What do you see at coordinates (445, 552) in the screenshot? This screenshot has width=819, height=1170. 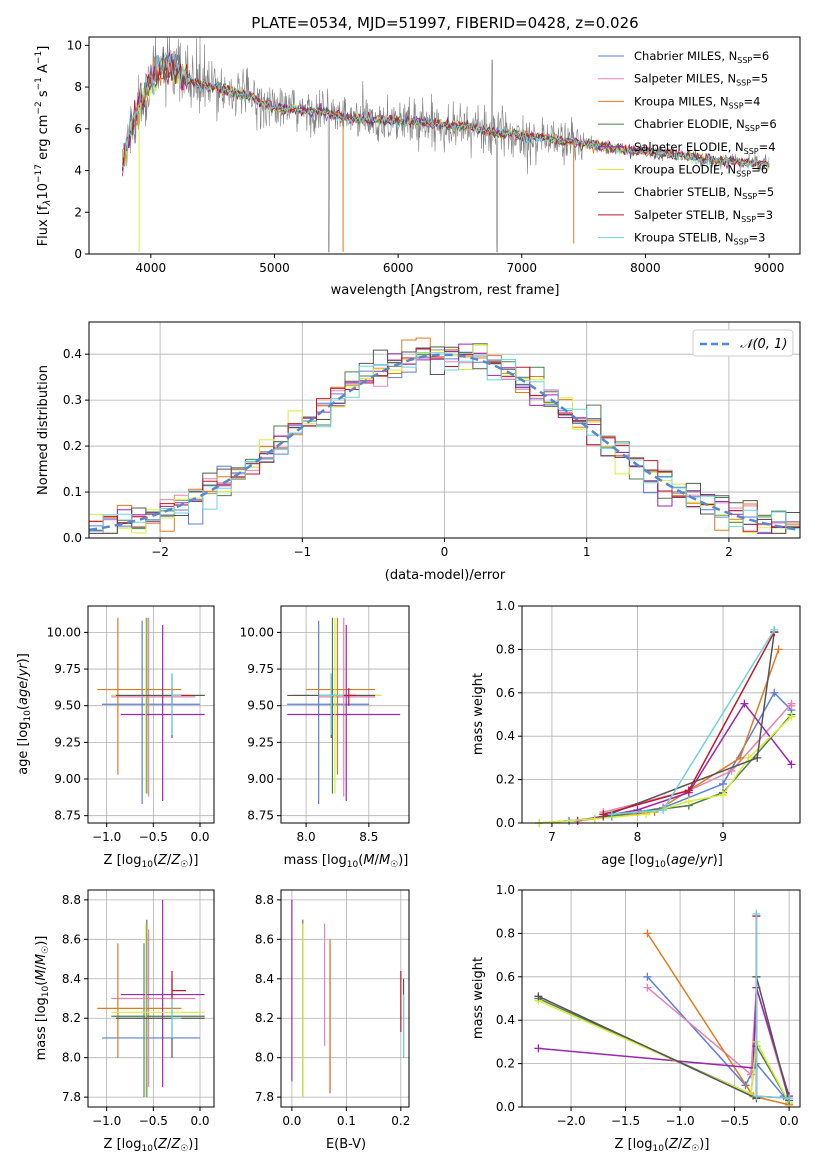 I see `x-tick-label: 0` at bounding box center [445, 552].